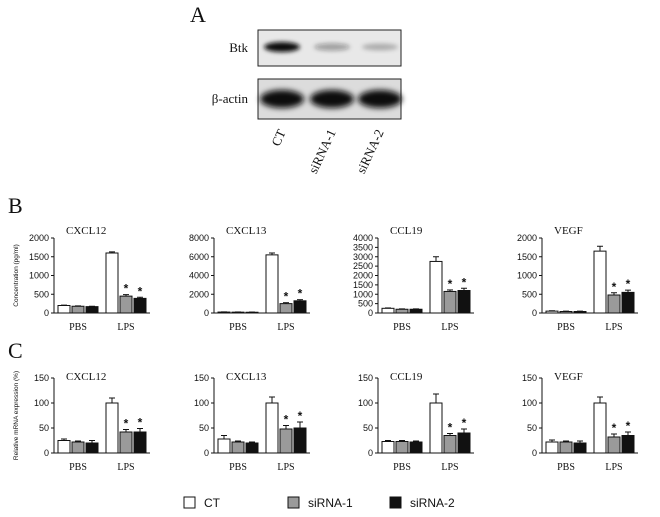 This screenshot has width=660, height=517. What do you see at coordinates (199, 238) in the screenshot?
I see `y-tick-label: 8000` at bounding box center [199, 238].